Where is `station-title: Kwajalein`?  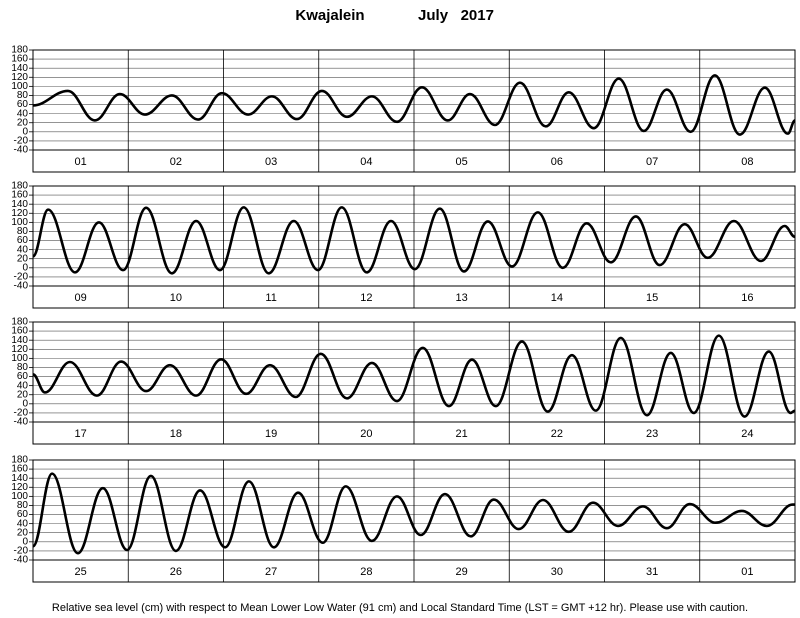
station-title: Kwajalein is located at coordinates (329, 15).